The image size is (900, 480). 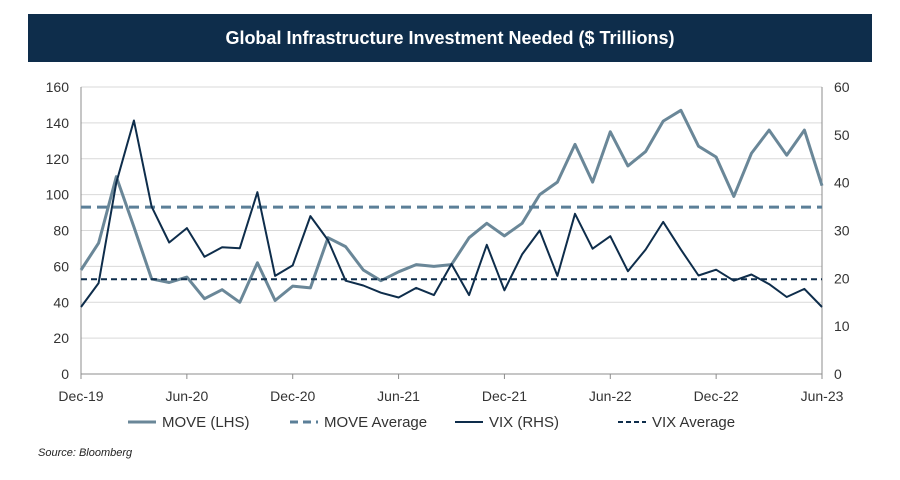 I want to click on x-tick-label: Dec-20, so click(x=292, y=396).